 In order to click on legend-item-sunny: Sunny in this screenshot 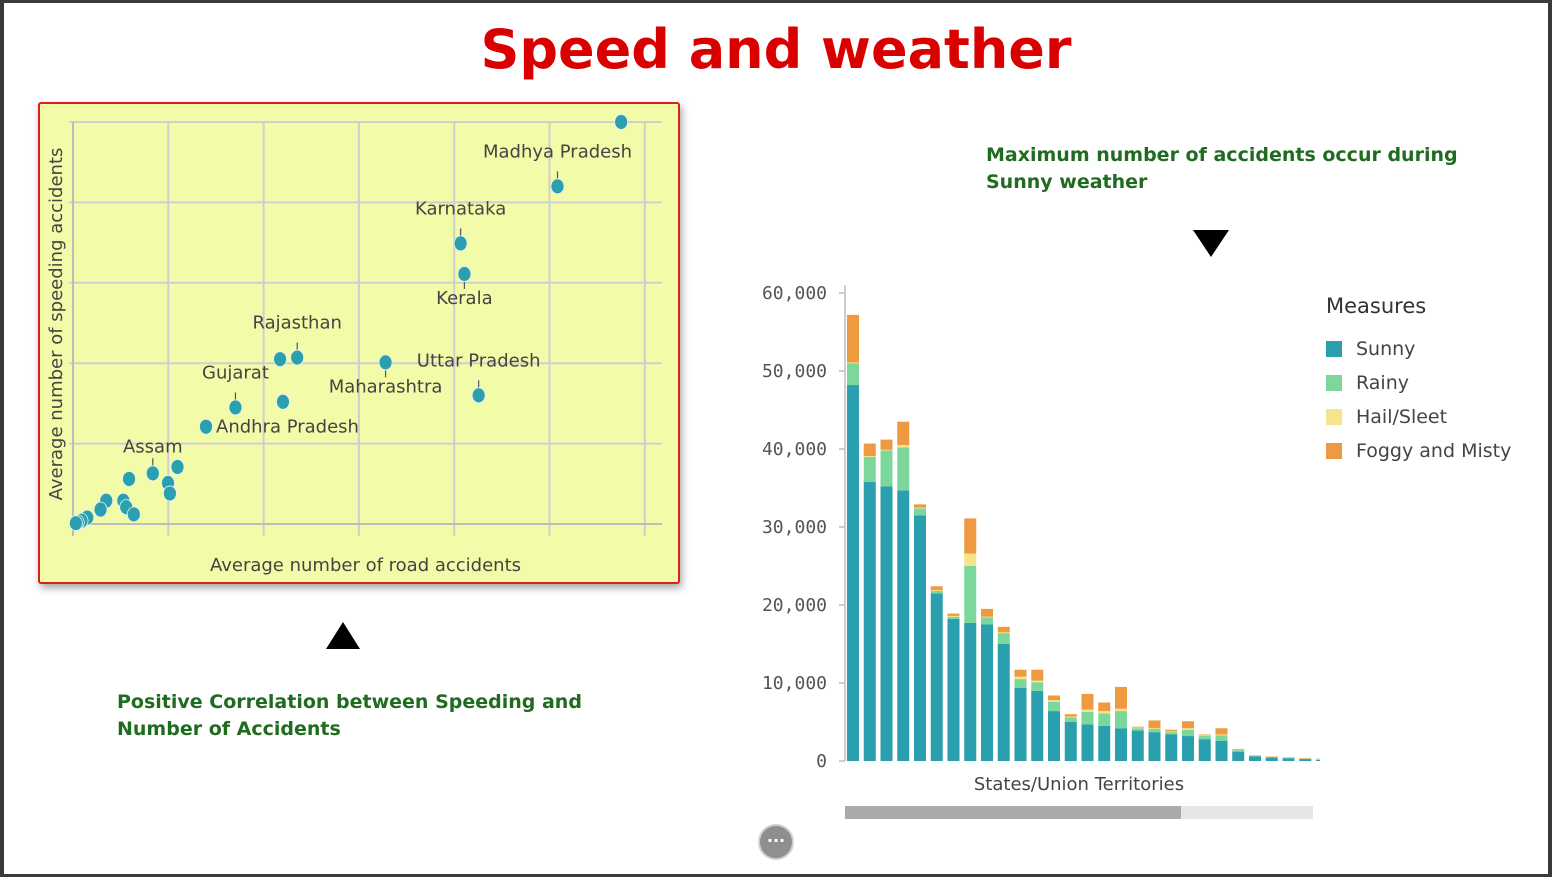, I will do `click(1418, 349)`.